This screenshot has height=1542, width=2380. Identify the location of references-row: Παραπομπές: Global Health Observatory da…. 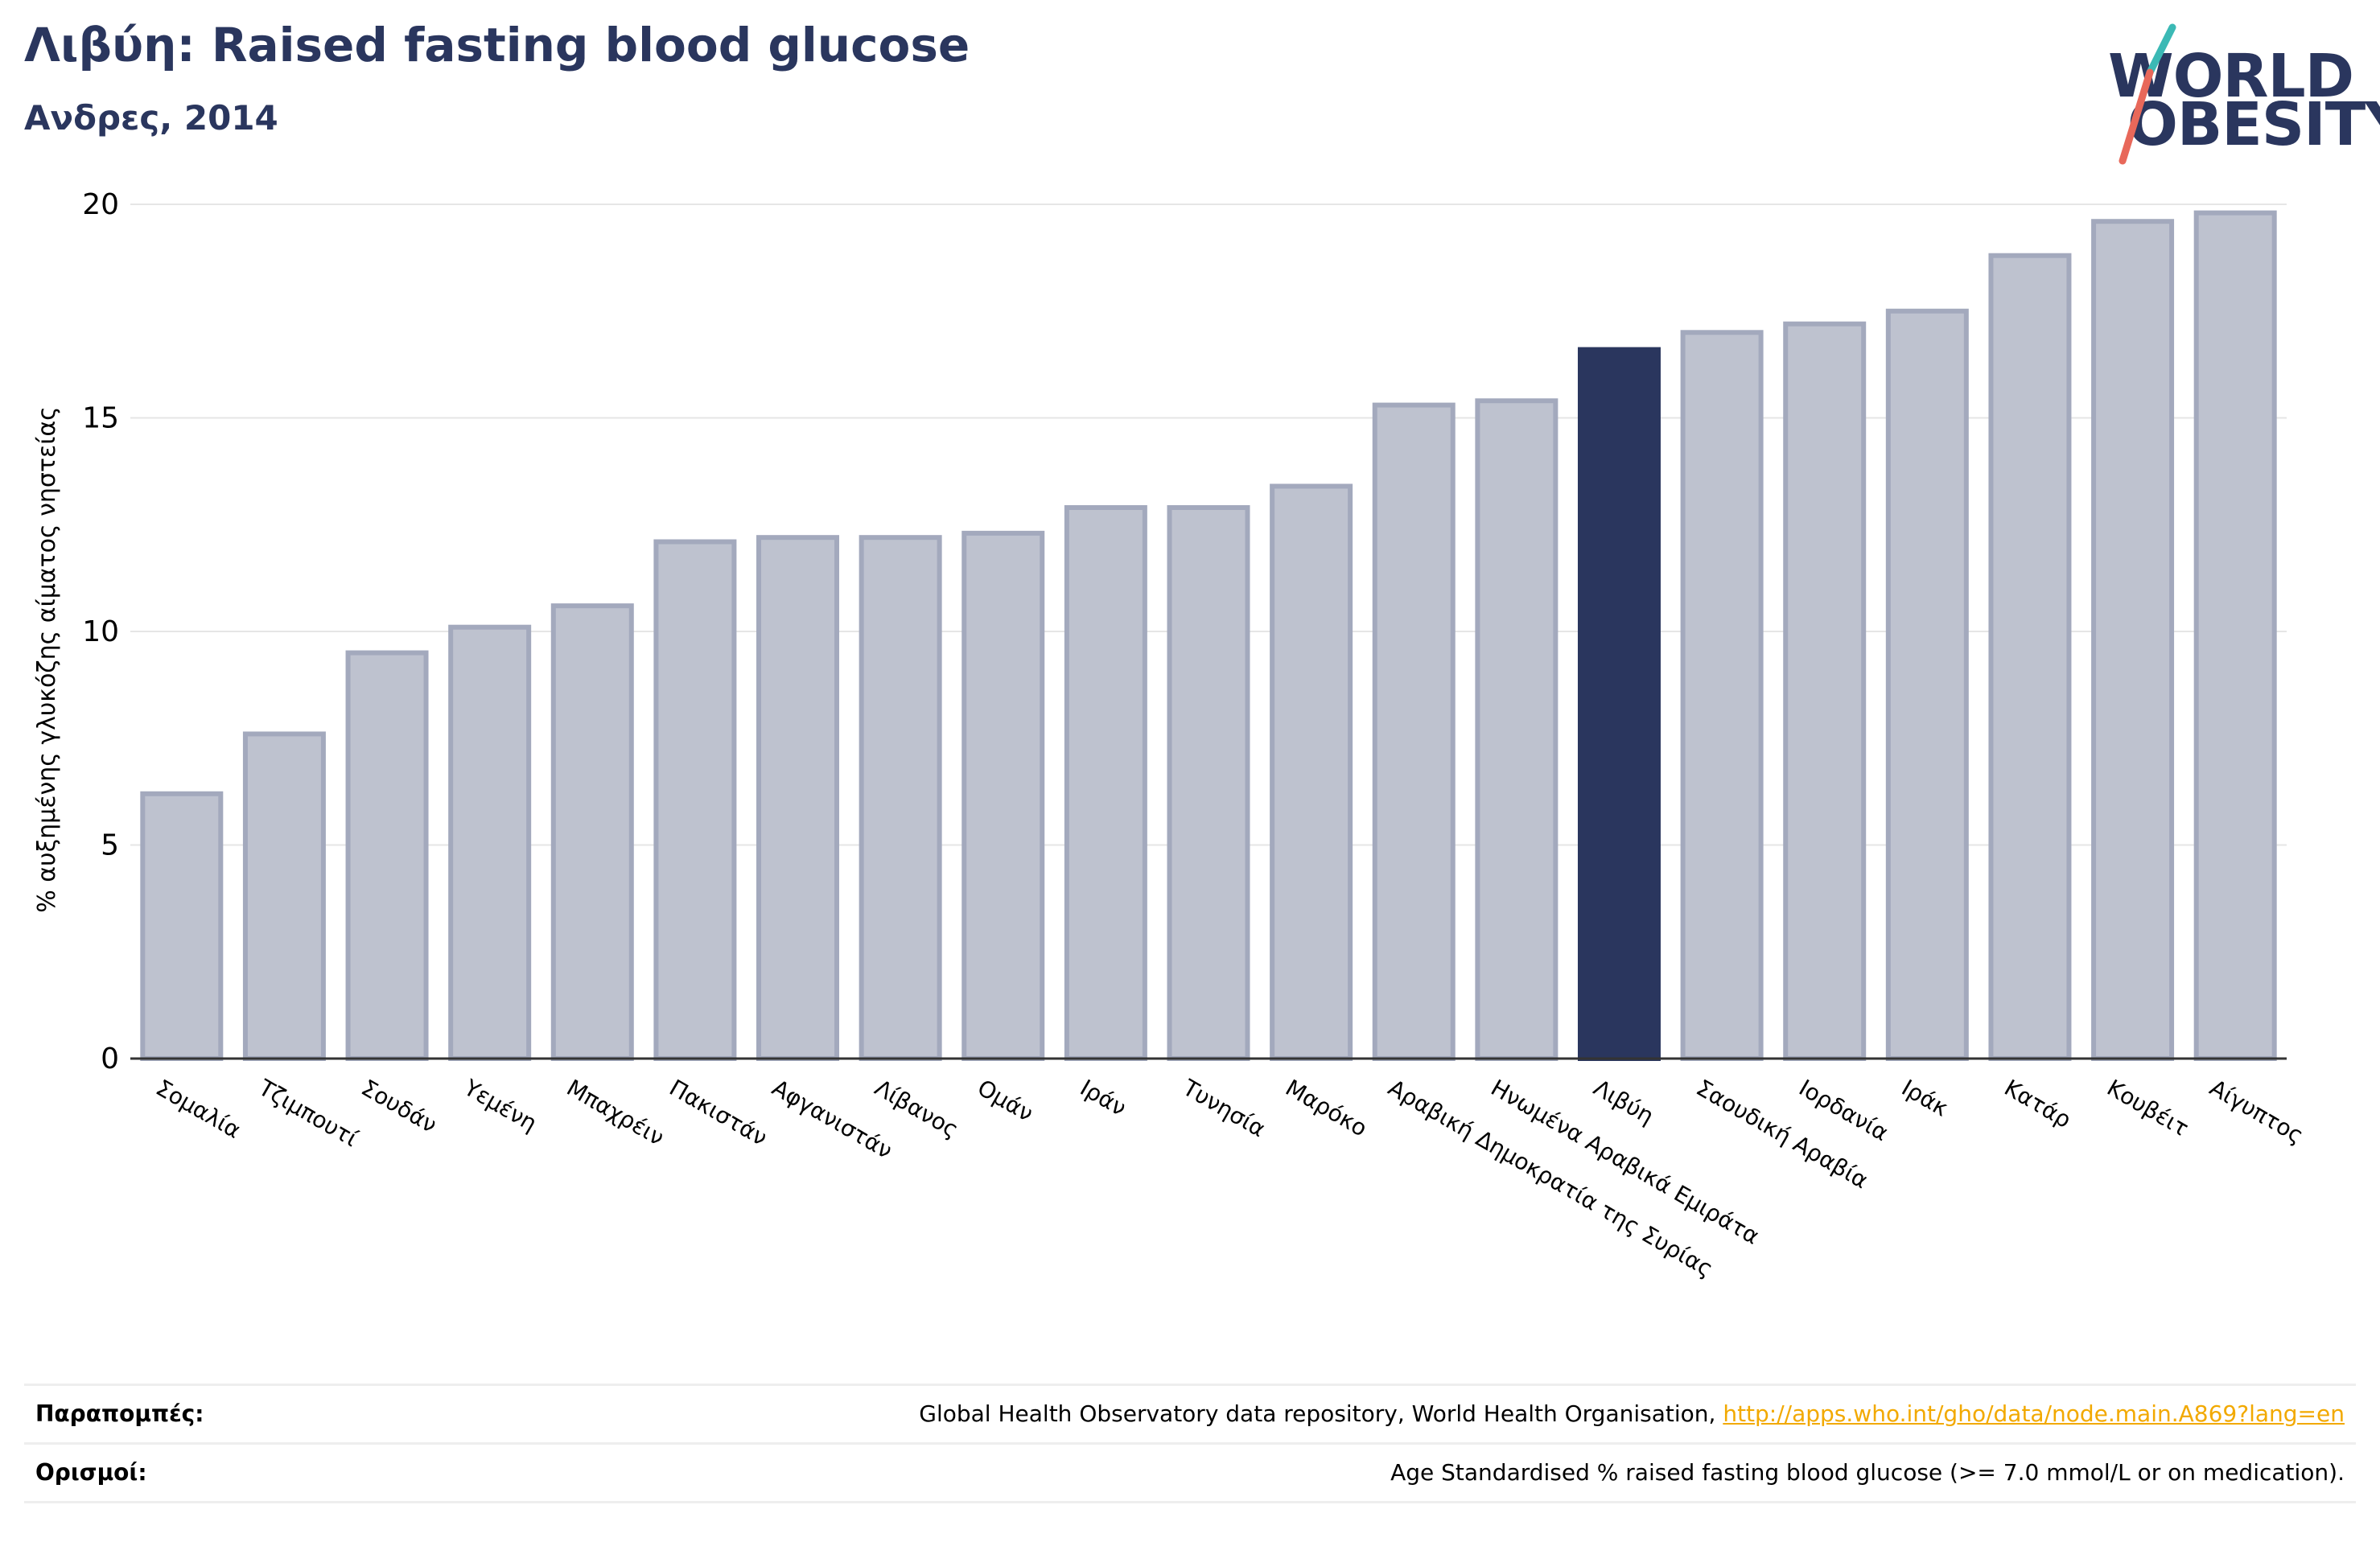
(1190, 1413).